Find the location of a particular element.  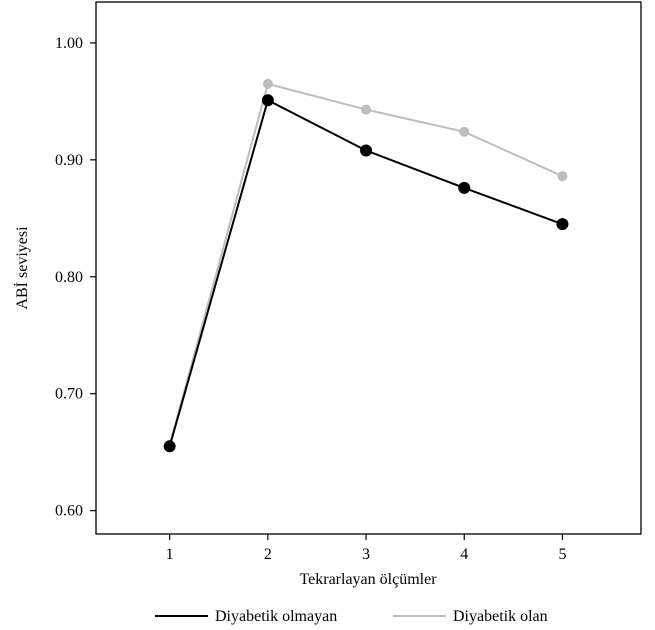

y-tick-label: 1.00 is located at coordinates (69, 43).